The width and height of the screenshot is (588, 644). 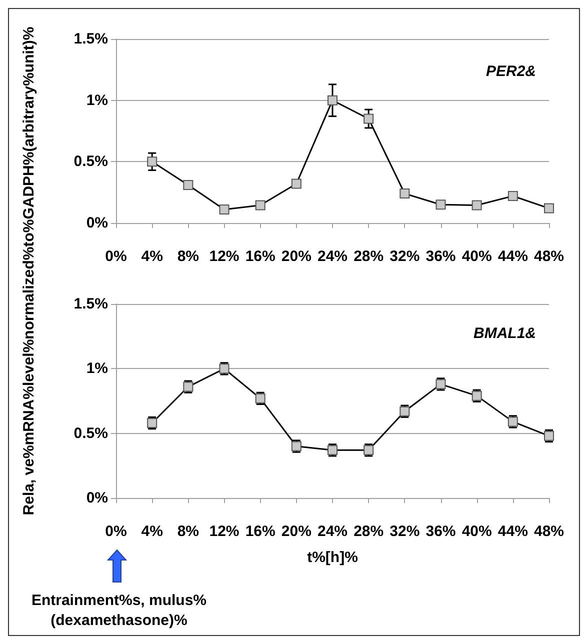 I want to click on x-axis-title: t%[h]%, so click(x=332, y=557).